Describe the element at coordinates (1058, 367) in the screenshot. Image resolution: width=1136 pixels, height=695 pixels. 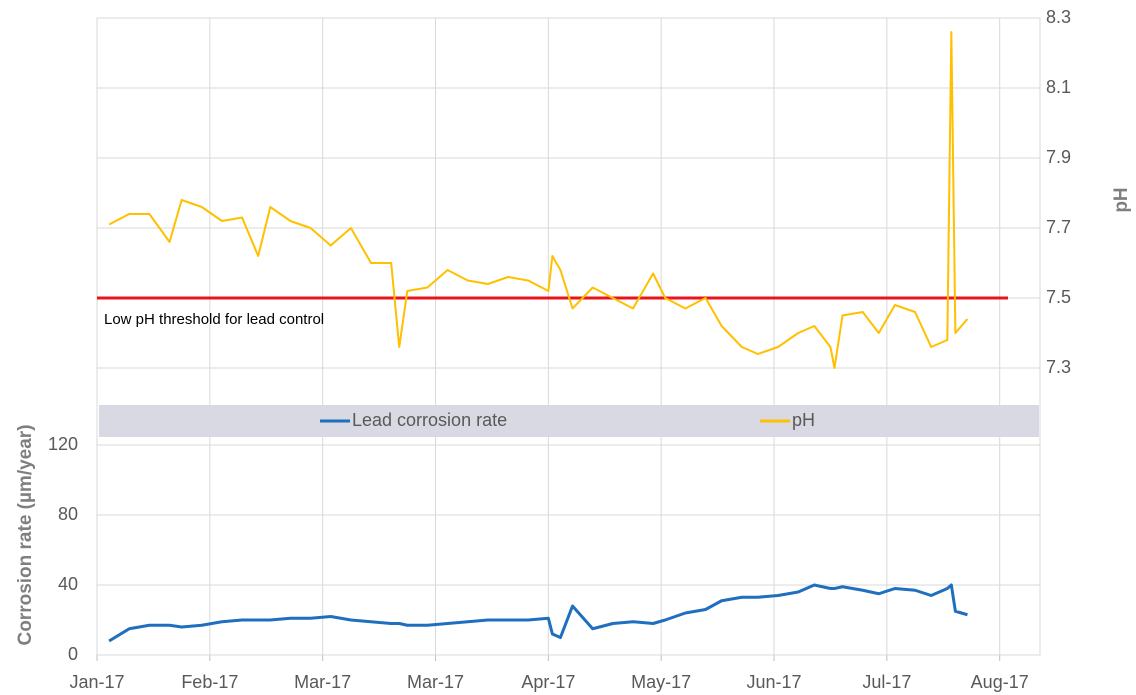
I see `y2-tick-label: 7.3` at that location.